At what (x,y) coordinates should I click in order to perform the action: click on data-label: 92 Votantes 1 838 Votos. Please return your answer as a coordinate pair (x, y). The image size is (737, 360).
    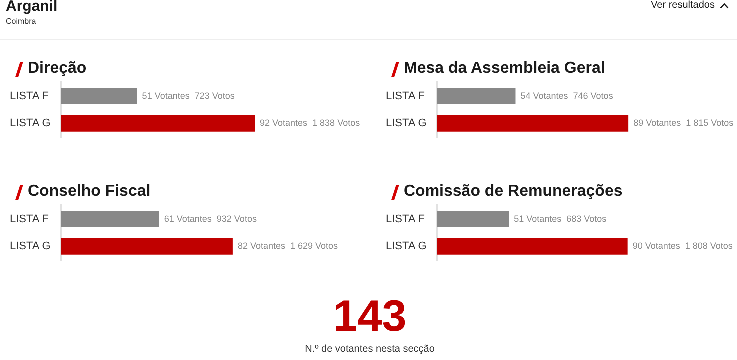
    Looking at the image, I should click on (310, 123).